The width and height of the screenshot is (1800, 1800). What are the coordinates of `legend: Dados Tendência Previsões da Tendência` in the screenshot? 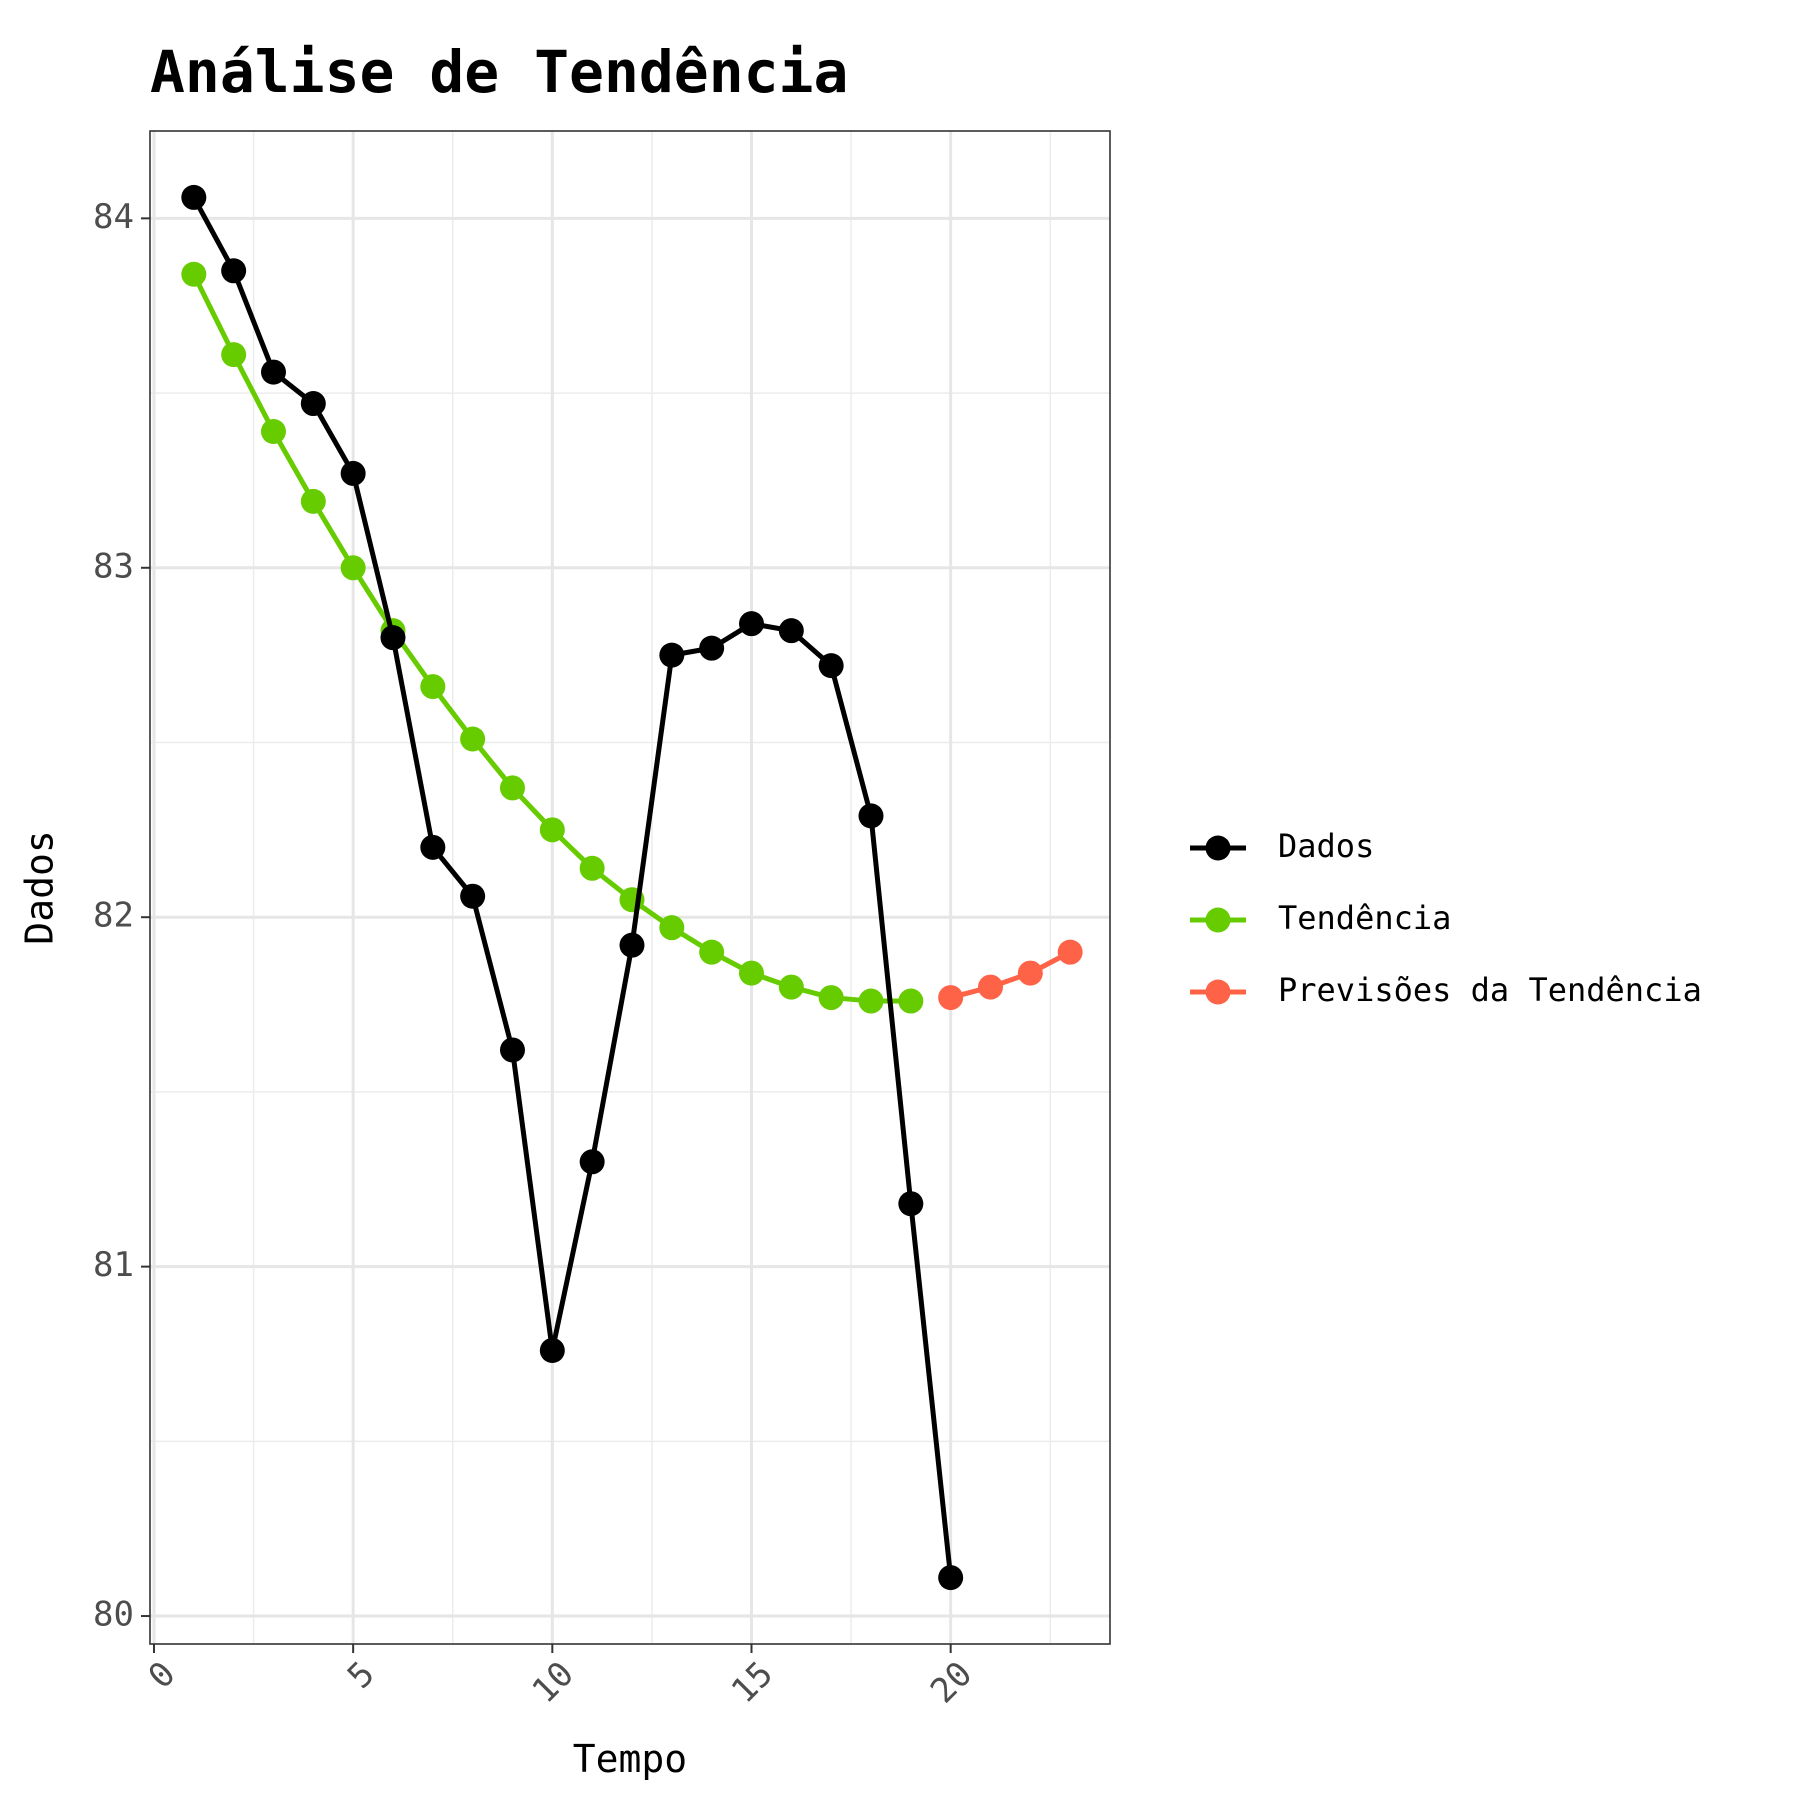 It's located at (1446, 918).